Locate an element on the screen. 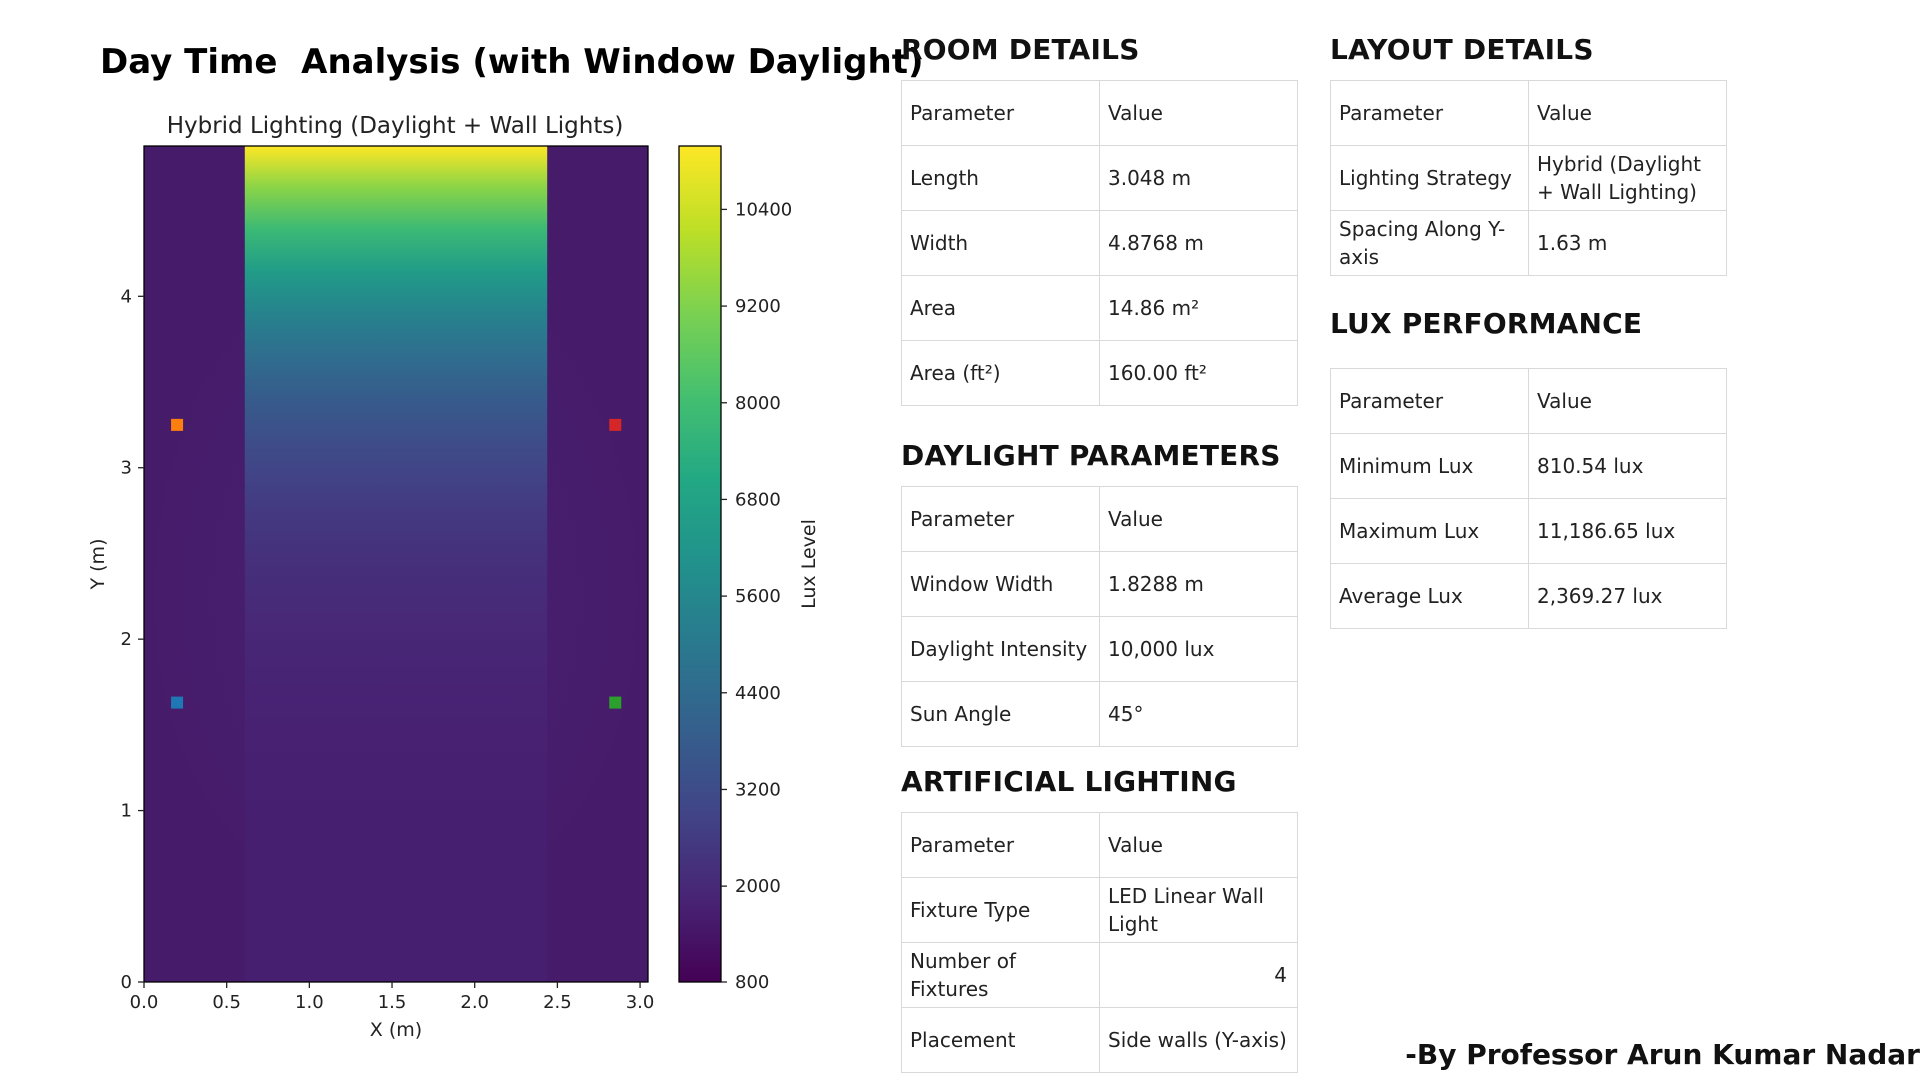 The image size is (1920, 1080). layout-details-heading: LAYOUT DETAILS is located at coordinates (1462, 49).